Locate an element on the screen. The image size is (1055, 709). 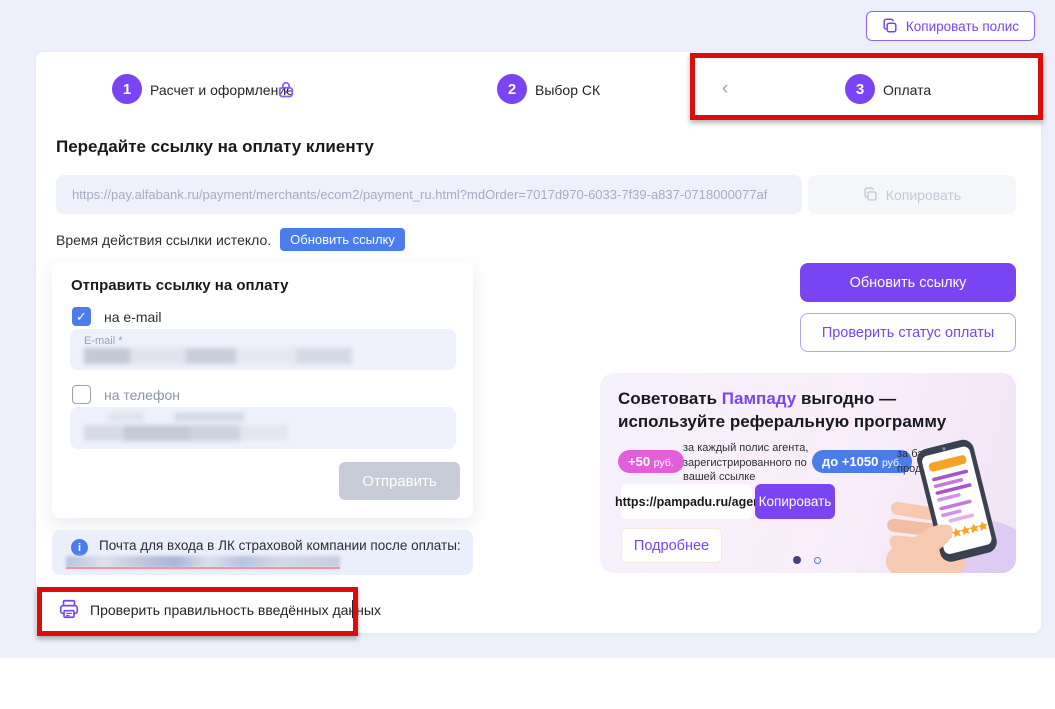
check-icon: ✓ is located at coordinates (81, 316).